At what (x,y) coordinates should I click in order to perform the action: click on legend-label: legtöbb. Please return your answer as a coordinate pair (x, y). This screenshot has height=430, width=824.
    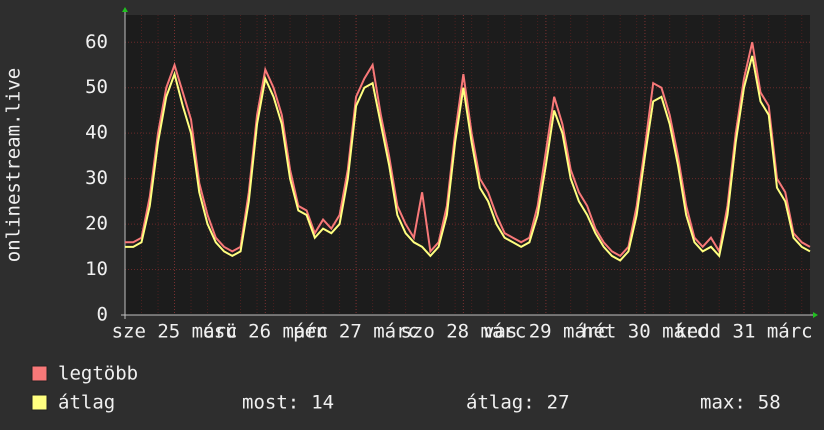
    Looking at the image, I should click on (98, 374).